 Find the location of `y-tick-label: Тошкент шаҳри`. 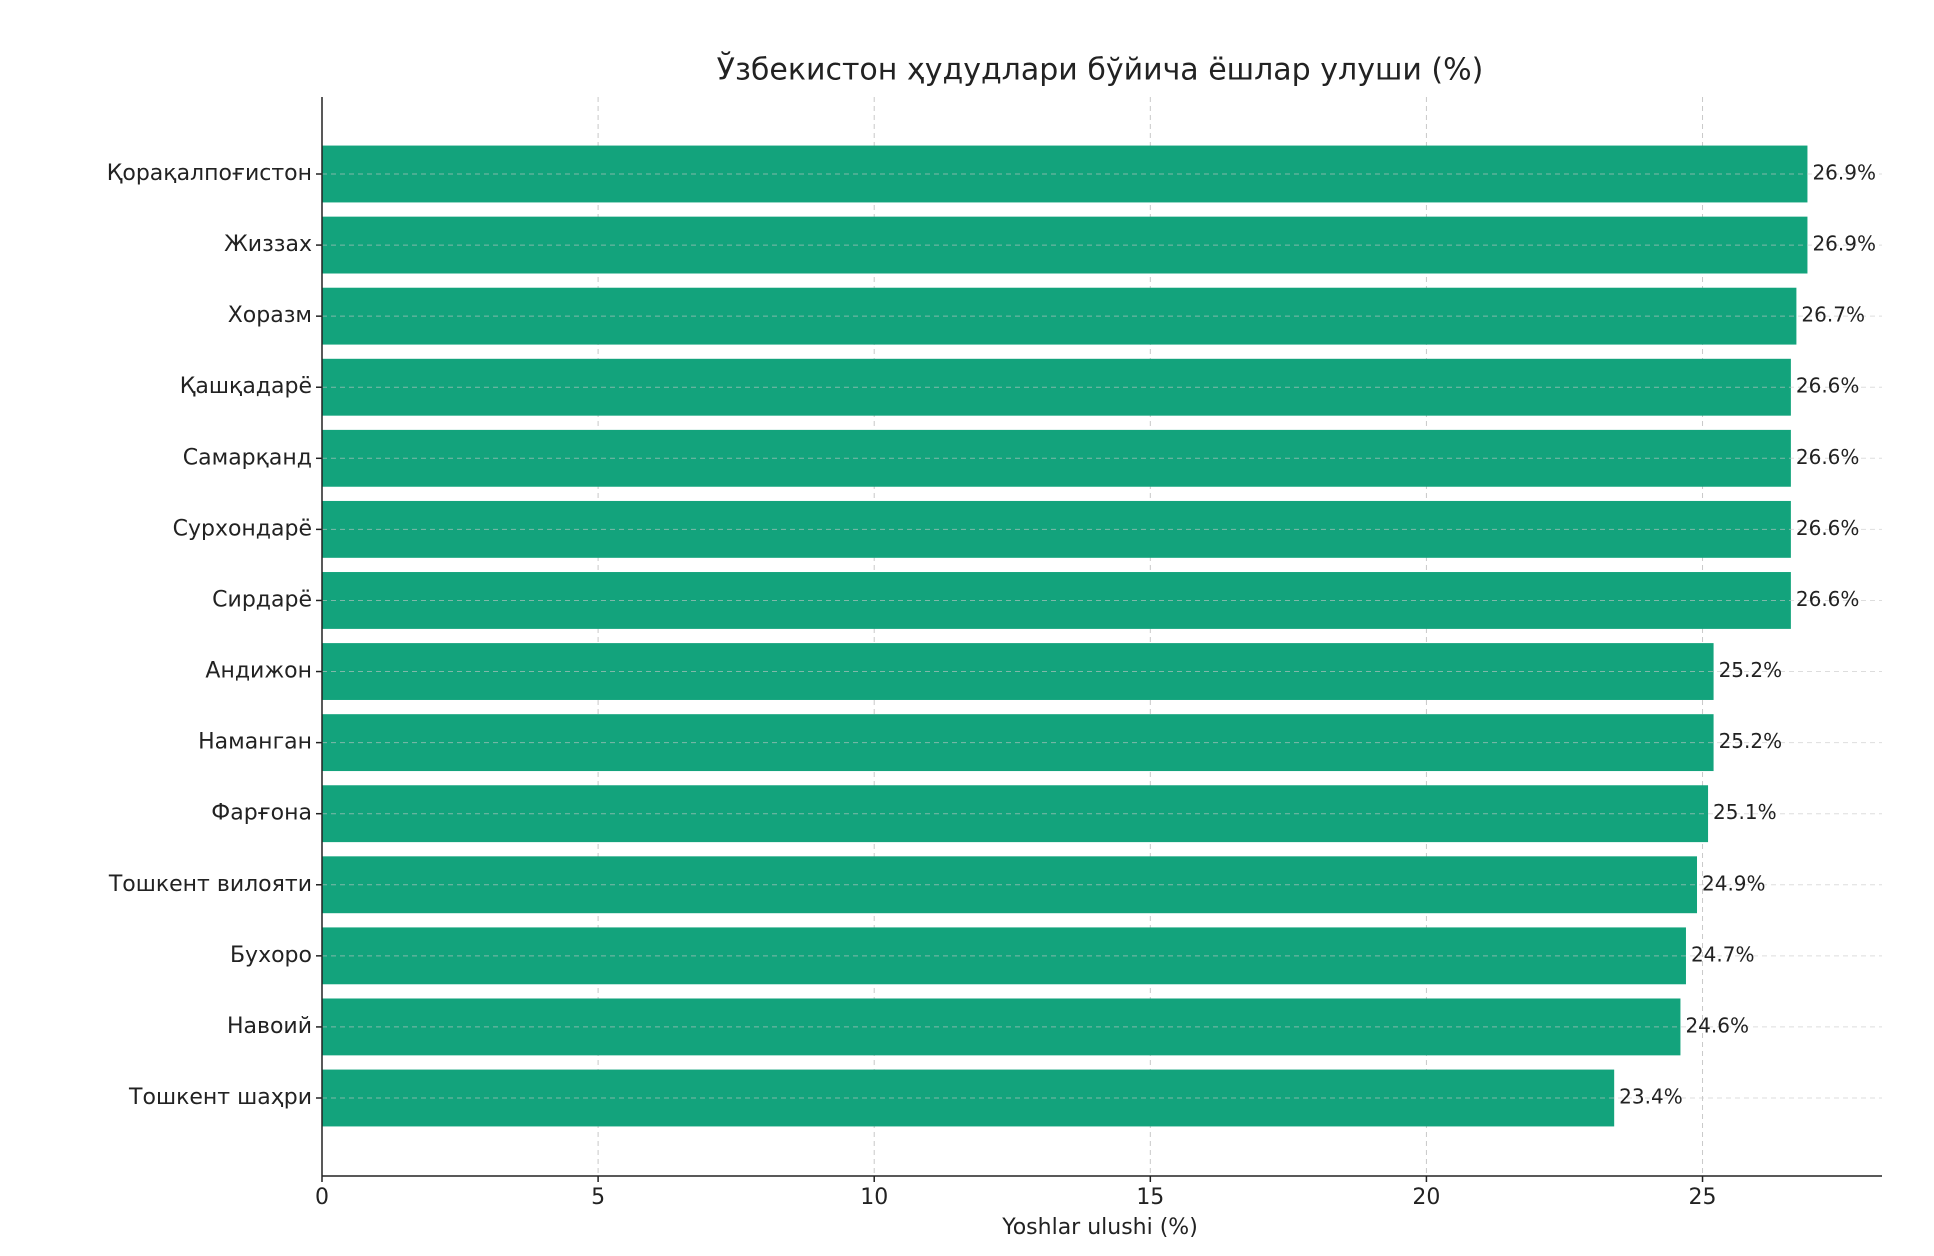

y-tick-label: Тошкент шаҳри is located at coordinates (220, 1097).